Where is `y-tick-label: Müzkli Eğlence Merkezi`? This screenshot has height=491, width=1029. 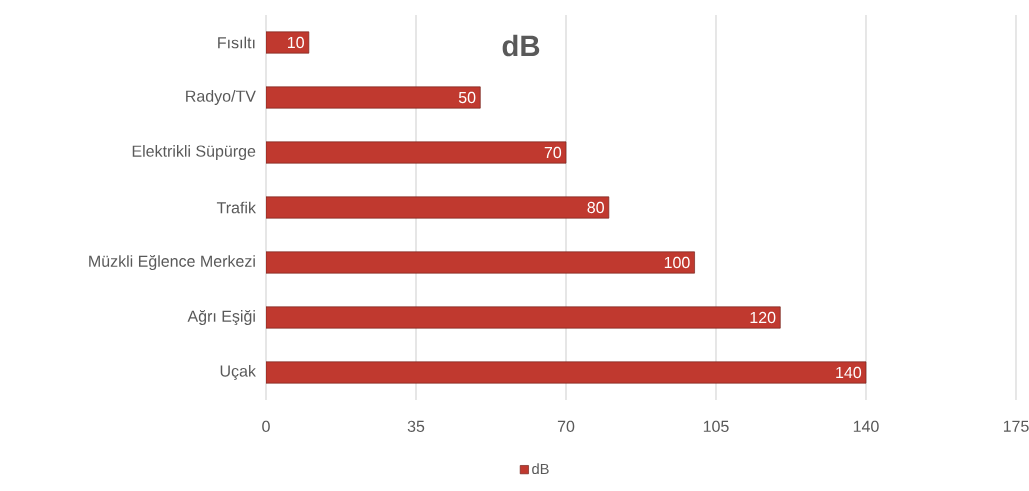 y-tick-label: Müzkli Eğlence Merkezi is located at coordinates (172, 262).